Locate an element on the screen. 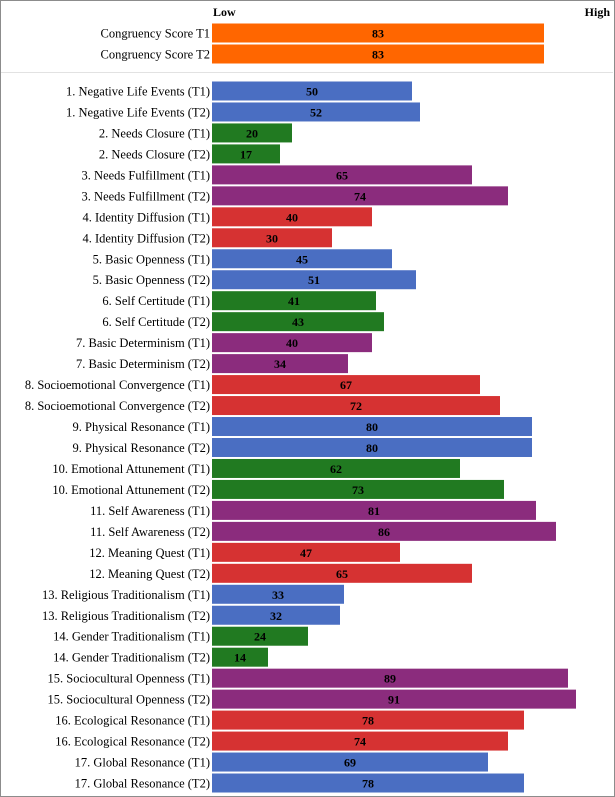 The width and height of the screenshot is (615, 797). scale-row-13-value-label: 40 is located at coordinates (292, 343).